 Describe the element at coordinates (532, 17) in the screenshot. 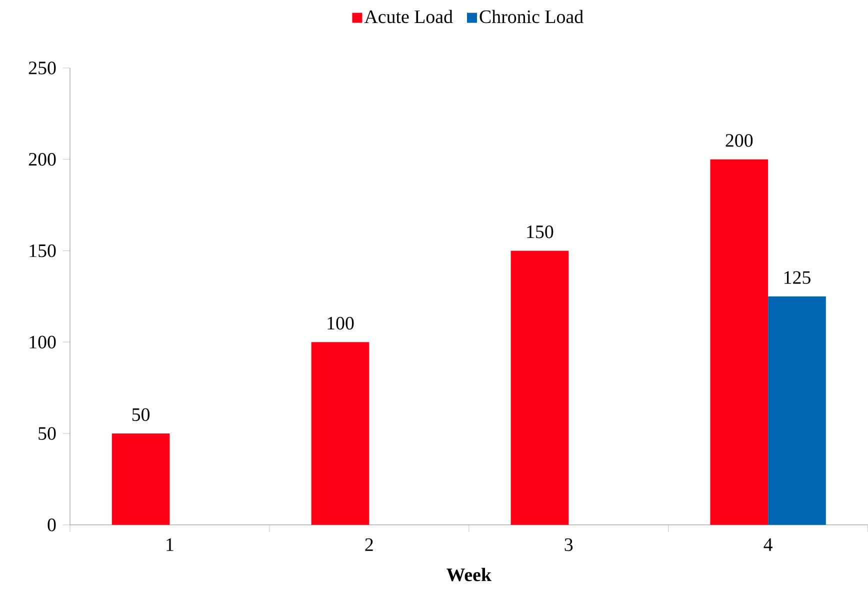

I see `legend-label: Chronic Load` at that location.